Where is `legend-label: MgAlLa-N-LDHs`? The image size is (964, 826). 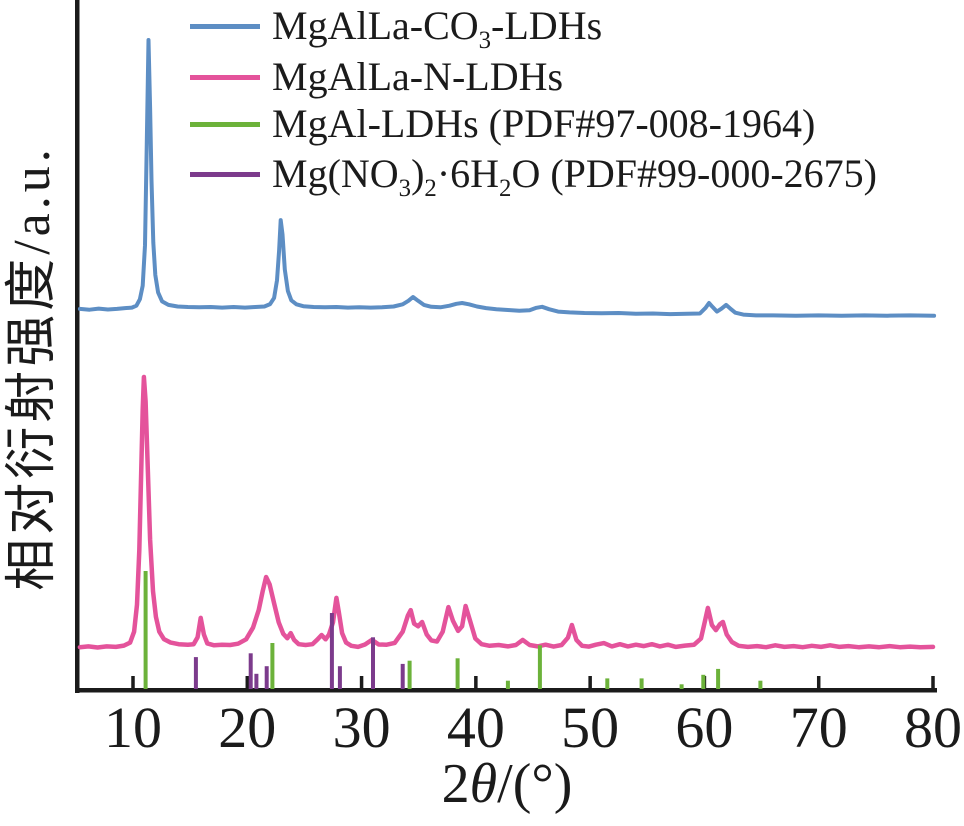 legend-label: MgAlLa-N-LDHs is located at coordinates (418, 76).